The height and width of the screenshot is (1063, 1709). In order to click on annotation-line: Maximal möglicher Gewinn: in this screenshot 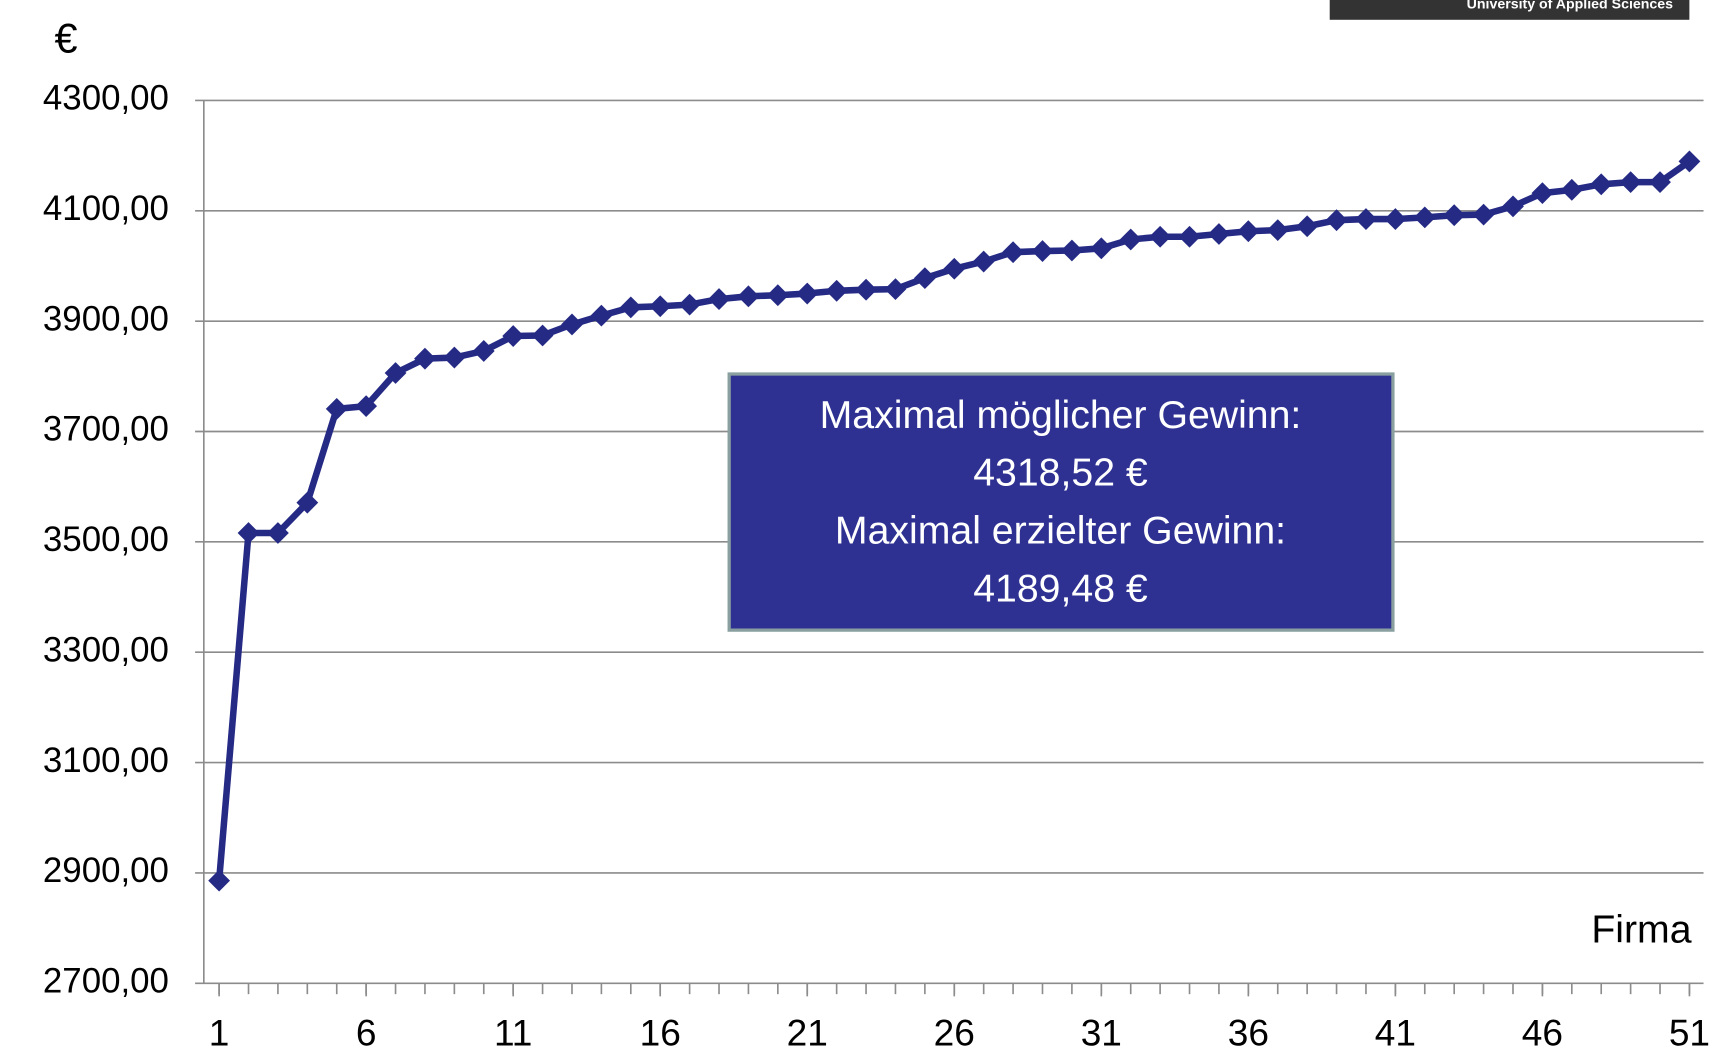, I will do `click(1061, 415)`.